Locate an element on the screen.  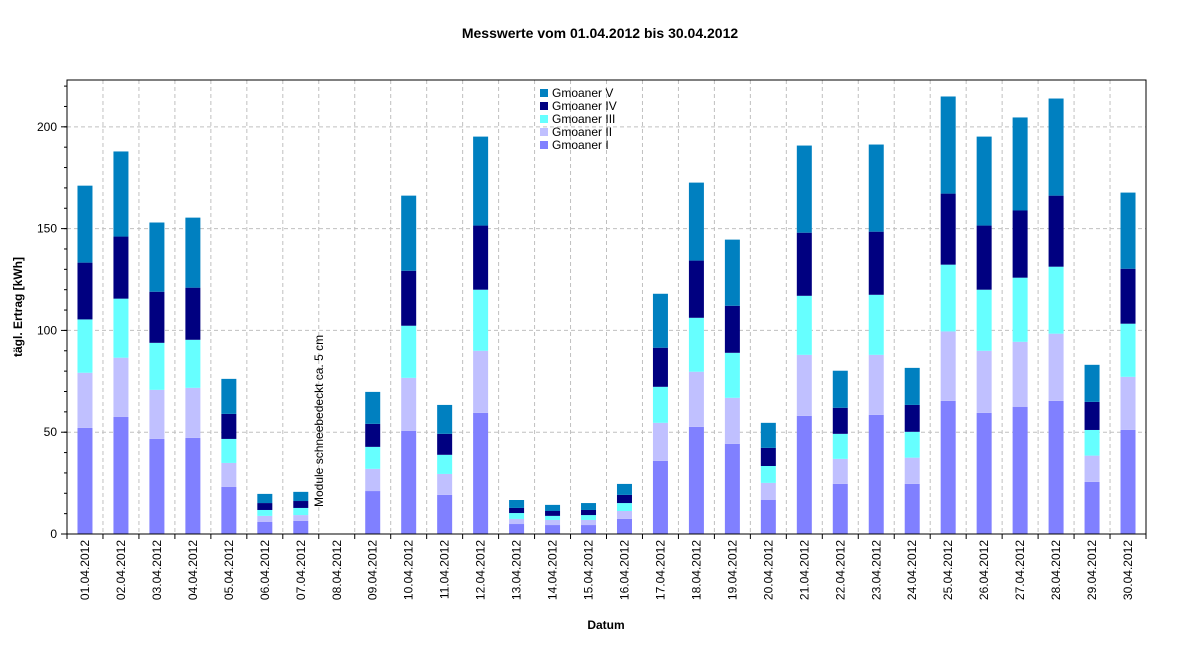
x-tick-label: 08.04.2012 is located at coordinates (337, 570).